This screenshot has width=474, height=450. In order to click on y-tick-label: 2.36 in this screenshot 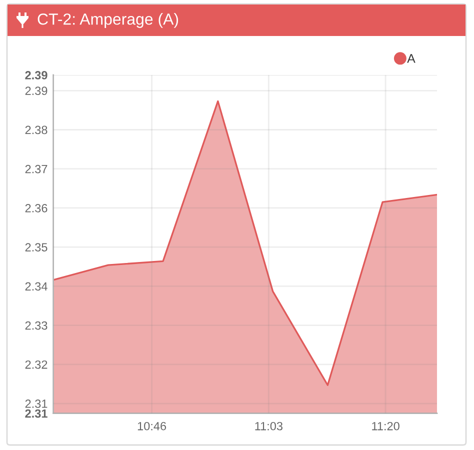, I will do `click(36, 208)`.